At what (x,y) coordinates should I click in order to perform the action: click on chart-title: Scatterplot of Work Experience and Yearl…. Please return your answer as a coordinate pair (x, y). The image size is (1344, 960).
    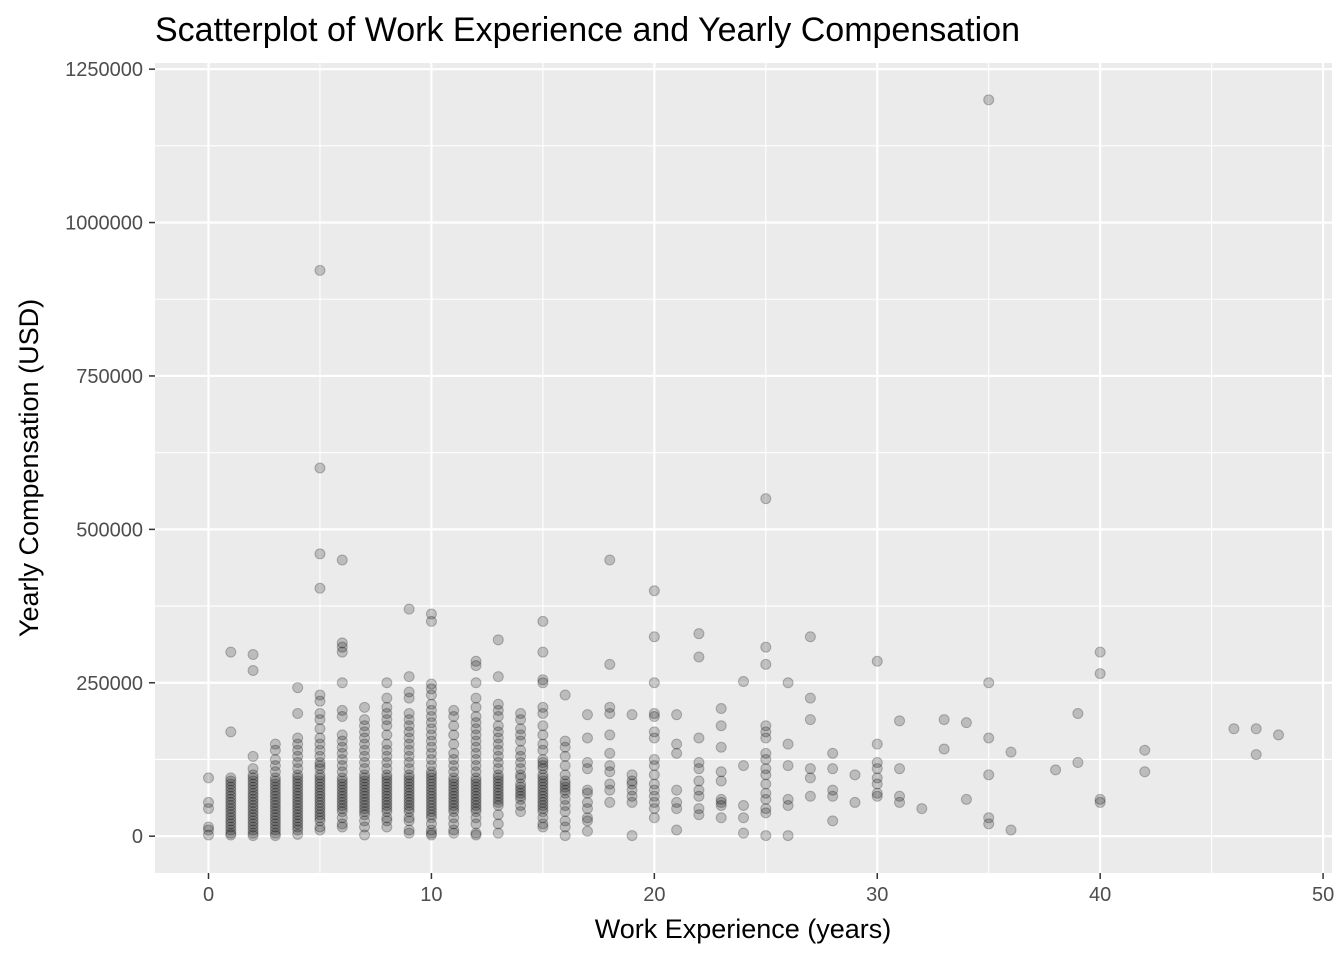
    Looking at the image, I should click on (587, 30).